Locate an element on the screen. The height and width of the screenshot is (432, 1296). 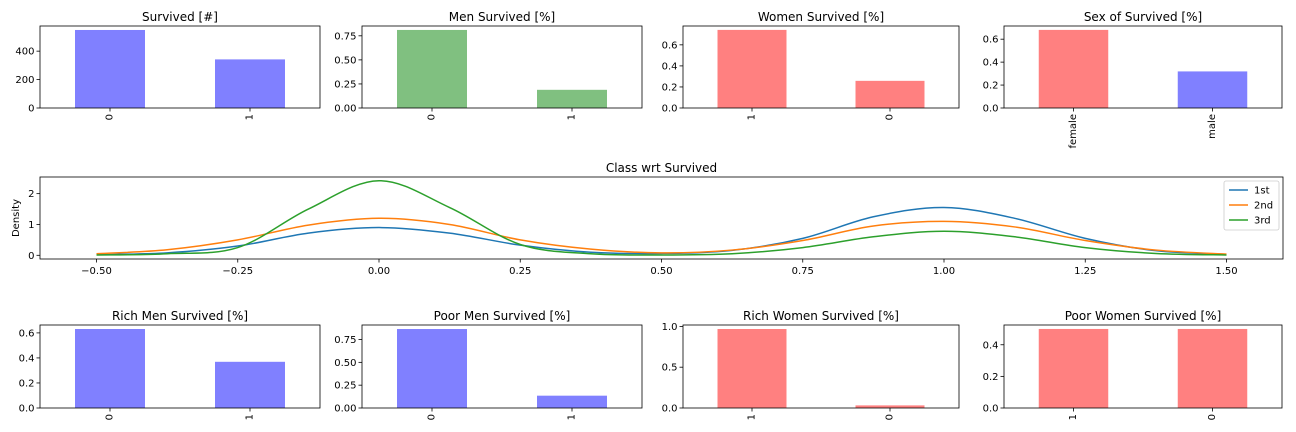
y-tick-label: 200 is located at coordinates (24, 80).